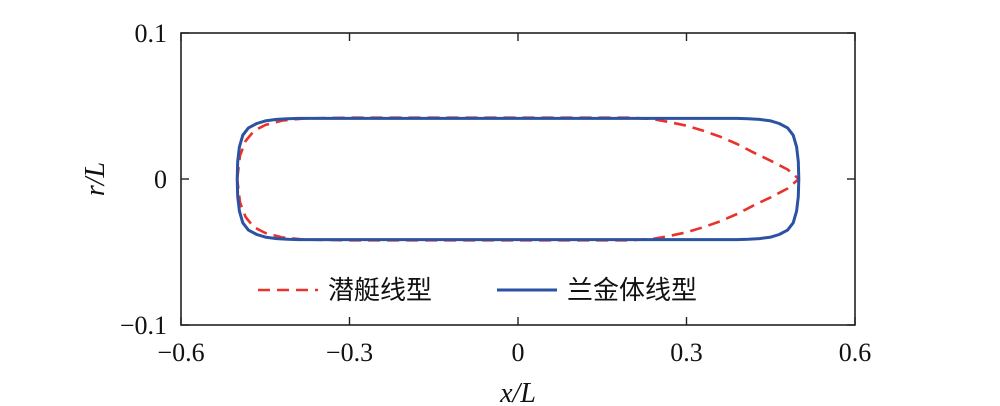 This screenshot has width=1000, height=406. Describe the element at coordinates (380, 291) in the screenshot. I see `legend-label-submarine: 潜艇线型` at that location.